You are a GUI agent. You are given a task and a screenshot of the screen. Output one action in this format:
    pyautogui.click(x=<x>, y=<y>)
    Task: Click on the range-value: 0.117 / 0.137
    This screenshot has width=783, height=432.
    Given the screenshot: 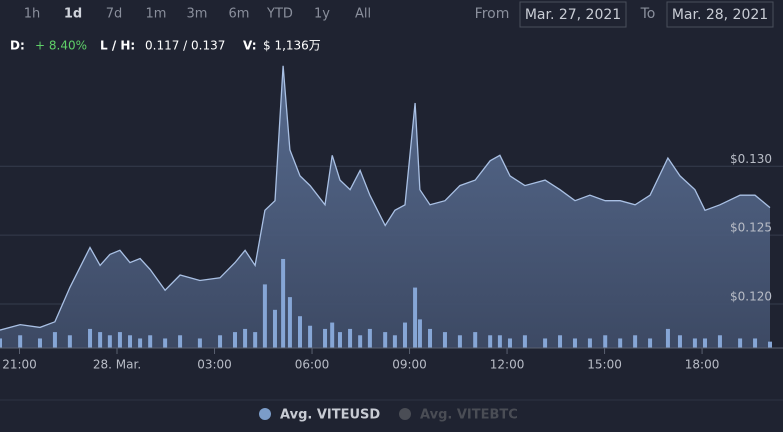 What is the action you would take?
    pyautogui.click(x=185, y=46)
    